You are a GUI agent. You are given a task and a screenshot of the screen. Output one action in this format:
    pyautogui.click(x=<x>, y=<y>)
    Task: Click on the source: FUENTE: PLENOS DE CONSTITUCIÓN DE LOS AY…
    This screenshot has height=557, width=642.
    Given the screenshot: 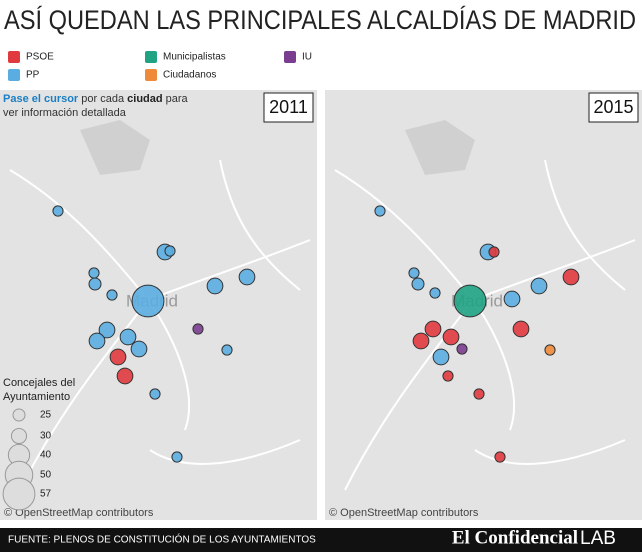 What is the action you would take?
    pyautogui.click(x=162, y=539)
    